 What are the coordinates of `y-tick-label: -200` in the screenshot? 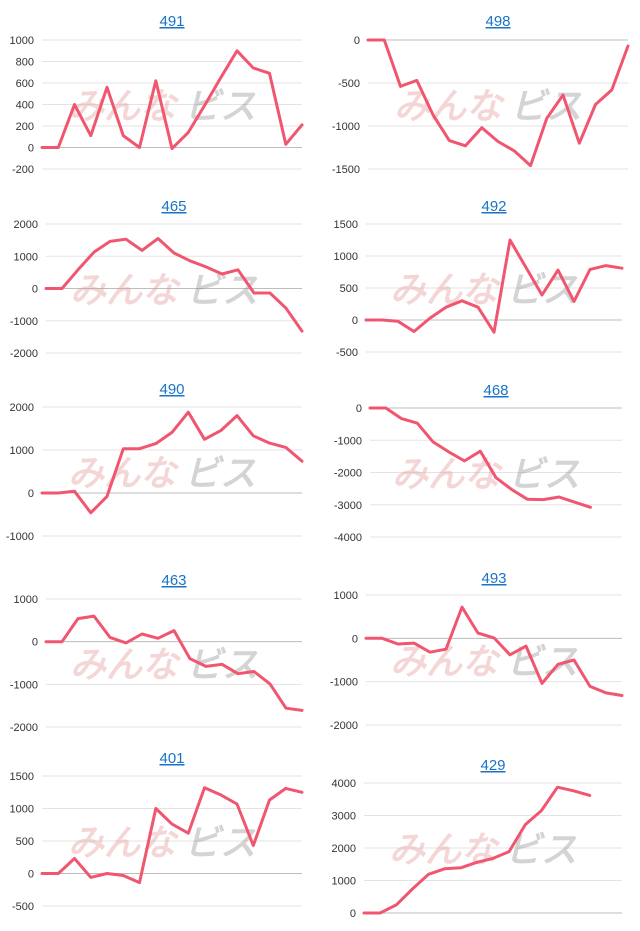 It's located at (23, 170).